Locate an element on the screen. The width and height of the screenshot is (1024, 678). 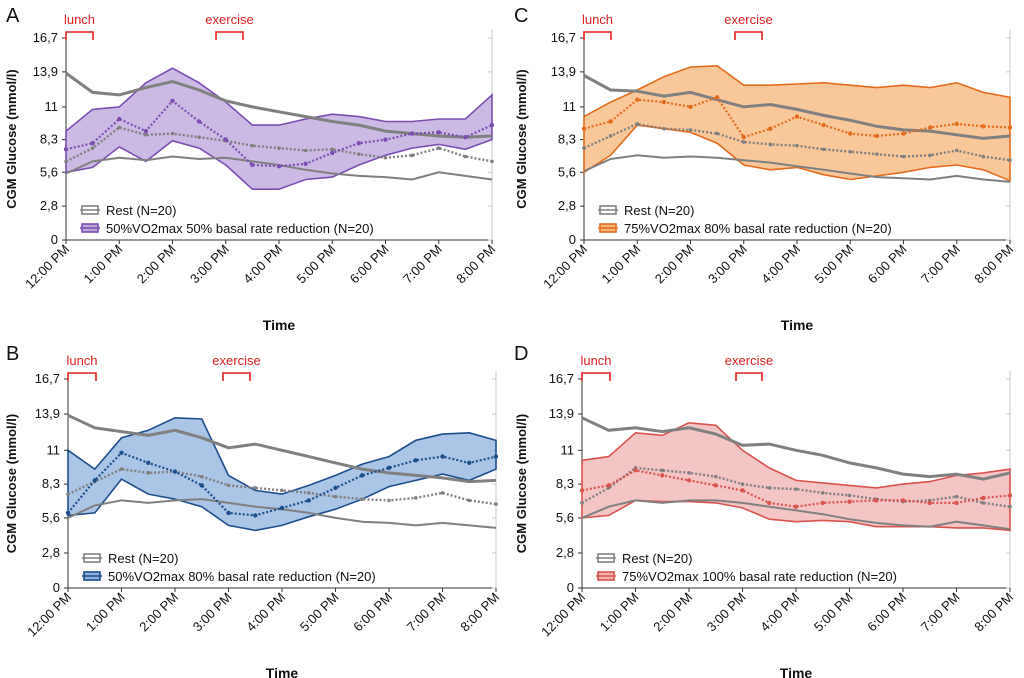
rest-mean-line is located at coordinates (796, 487).